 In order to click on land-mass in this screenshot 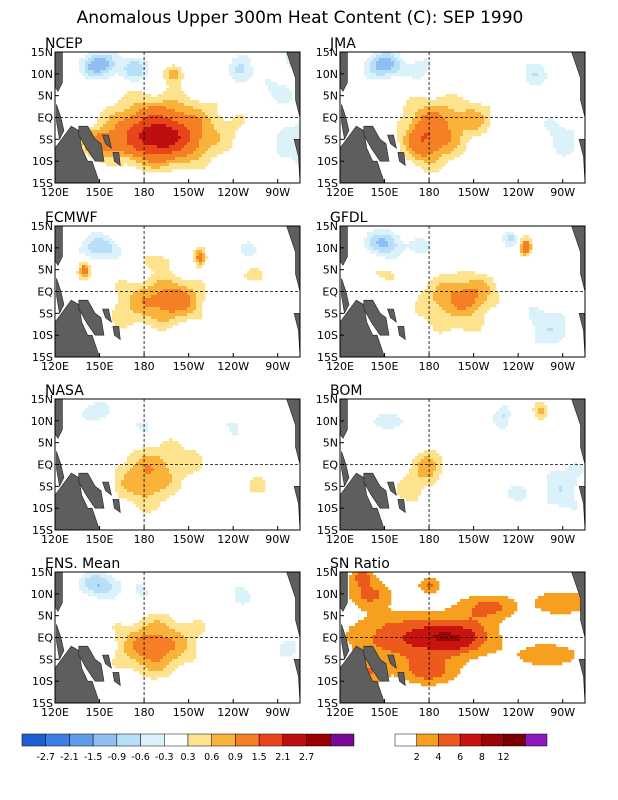, I will do `click(376, 143)`.